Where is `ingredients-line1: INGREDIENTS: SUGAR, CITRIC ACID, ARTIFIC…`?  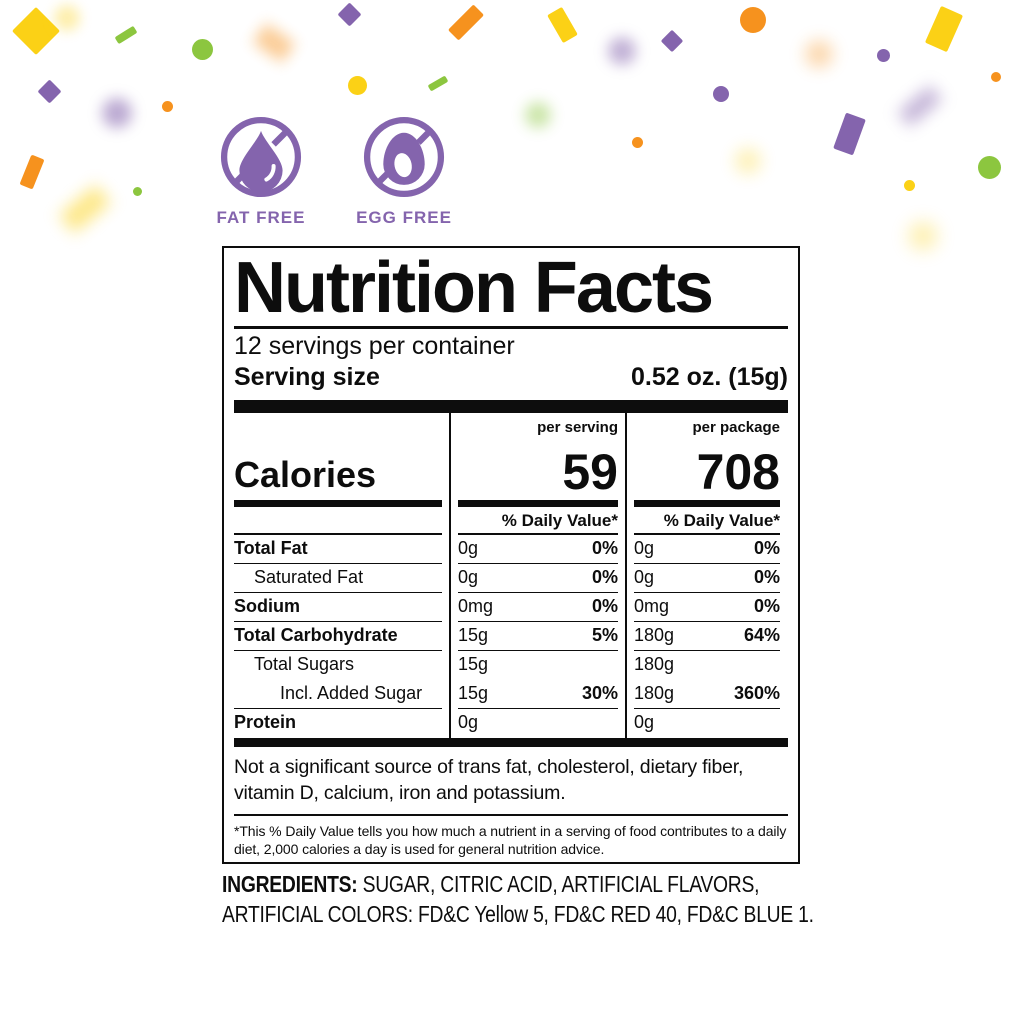
ingredients-line1: INGREDIENTS: SUGAR, CITRIC ACID, ARTIFIC… is located at coordinates (491, 884).